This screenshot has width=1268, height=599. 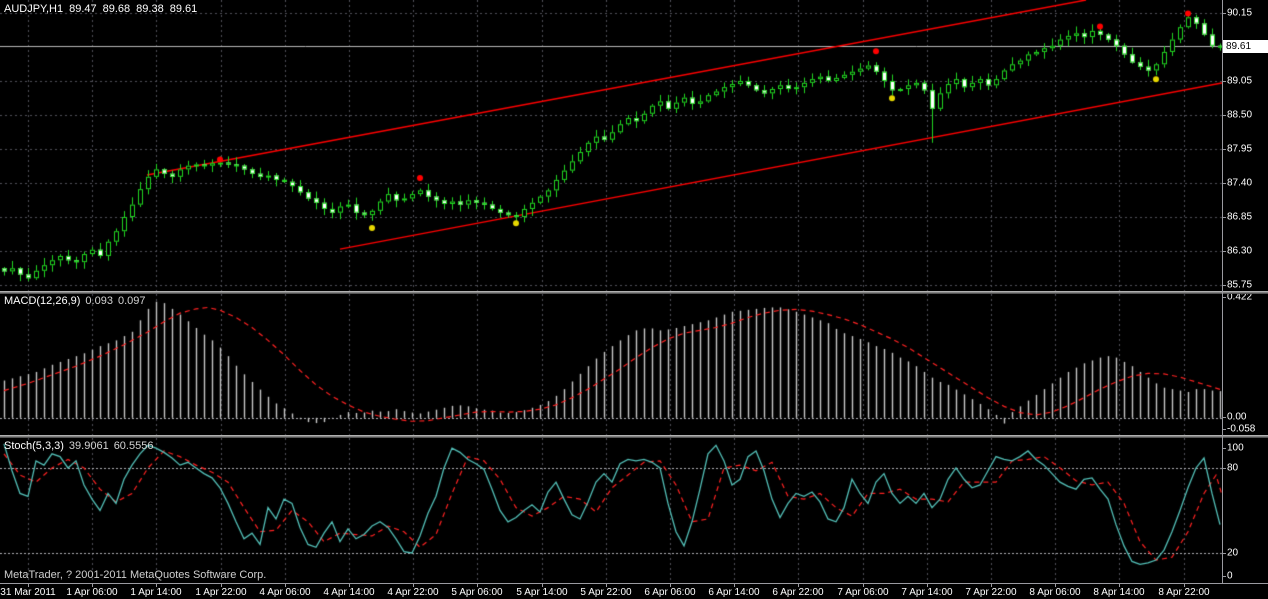 I want to click on current-price-label: 89.61, so click(x=1245, y=46).